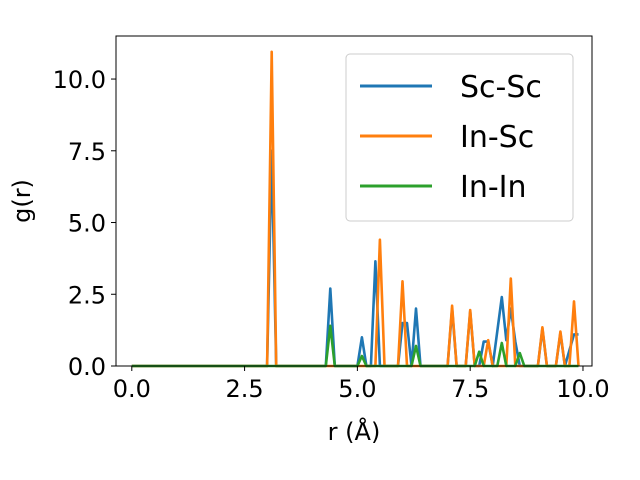 Image resolution: width=640 pixels, height=480 pixels. I want to click on y-tick-label: 10.0, so click(79, 80).